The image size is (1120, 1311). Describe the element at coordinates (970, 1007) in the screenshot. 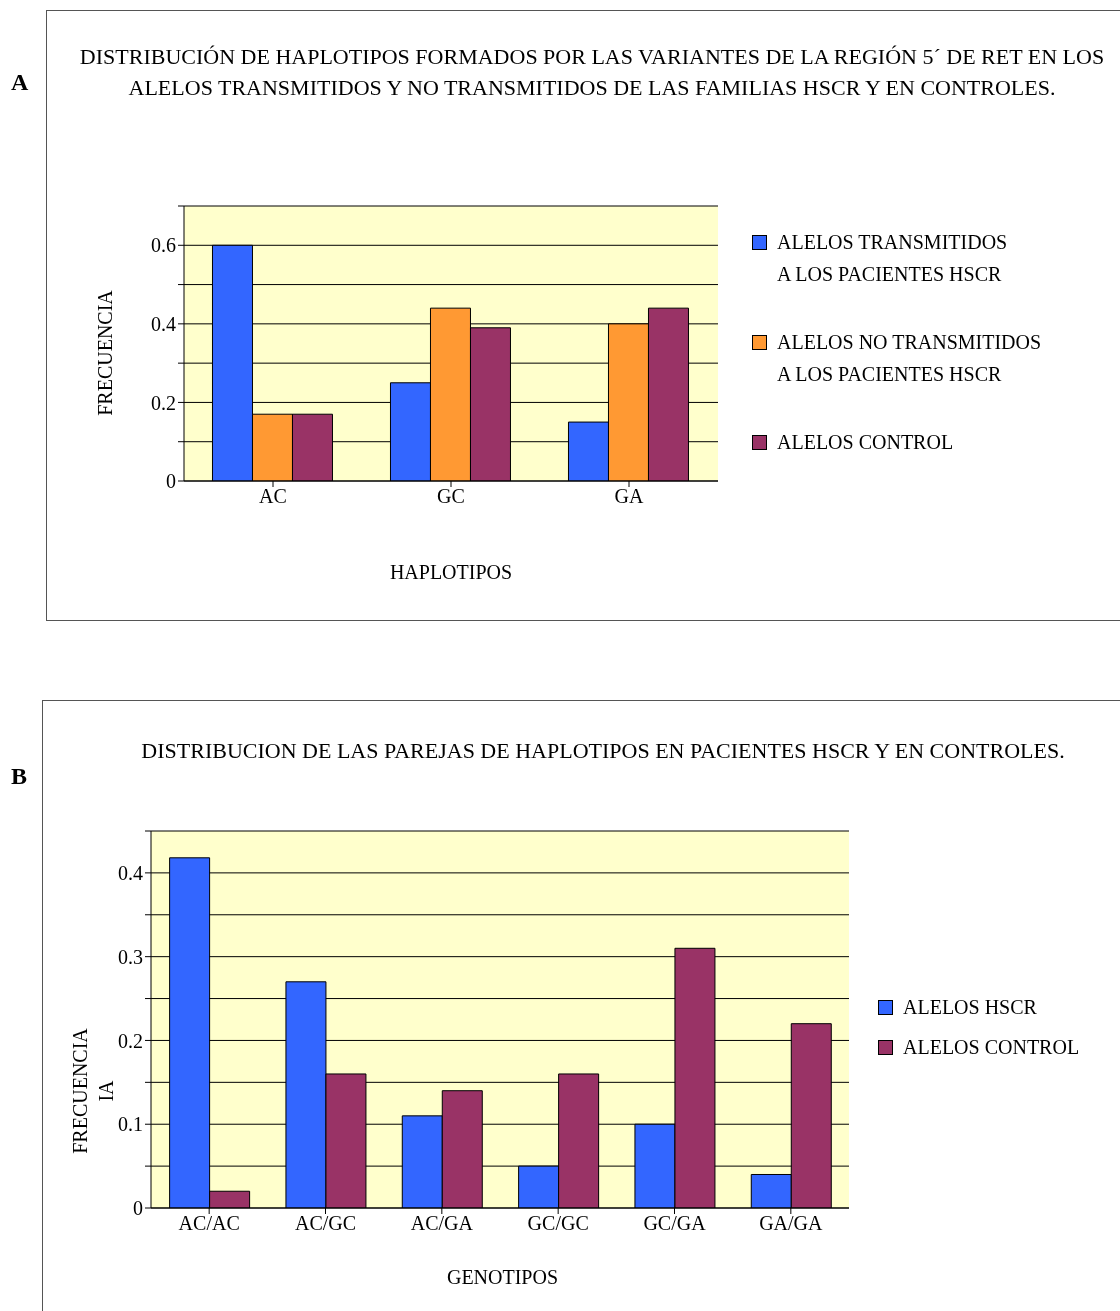

I see `legend-label: ALELOS HSCR` at that location.